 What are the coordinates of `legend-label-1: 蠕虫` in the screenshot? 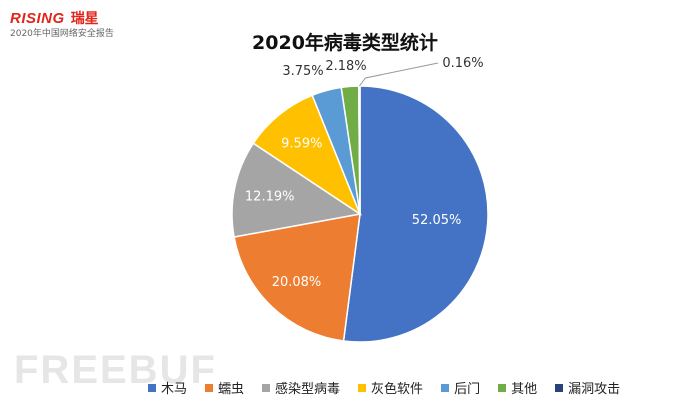 It's located at (231, 389).